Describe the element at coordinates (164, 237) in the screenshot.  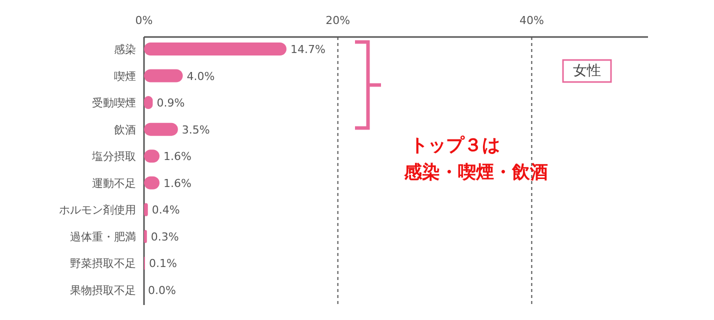
I see `data-label: 0.3%` at that location.